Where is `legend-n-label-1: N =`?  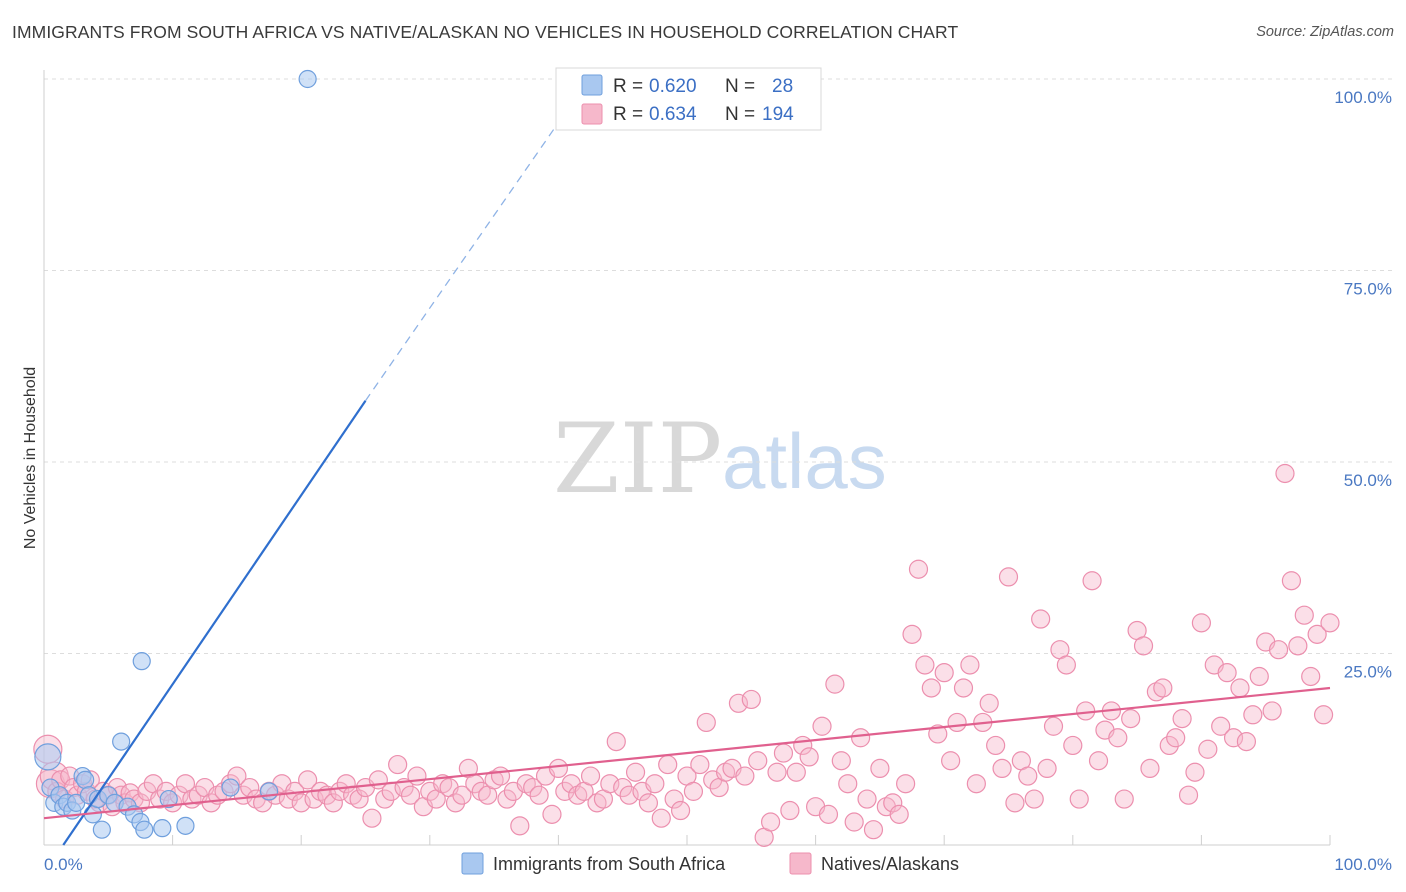 legend-n-label-1: N = is located at coordinates (740, 86).